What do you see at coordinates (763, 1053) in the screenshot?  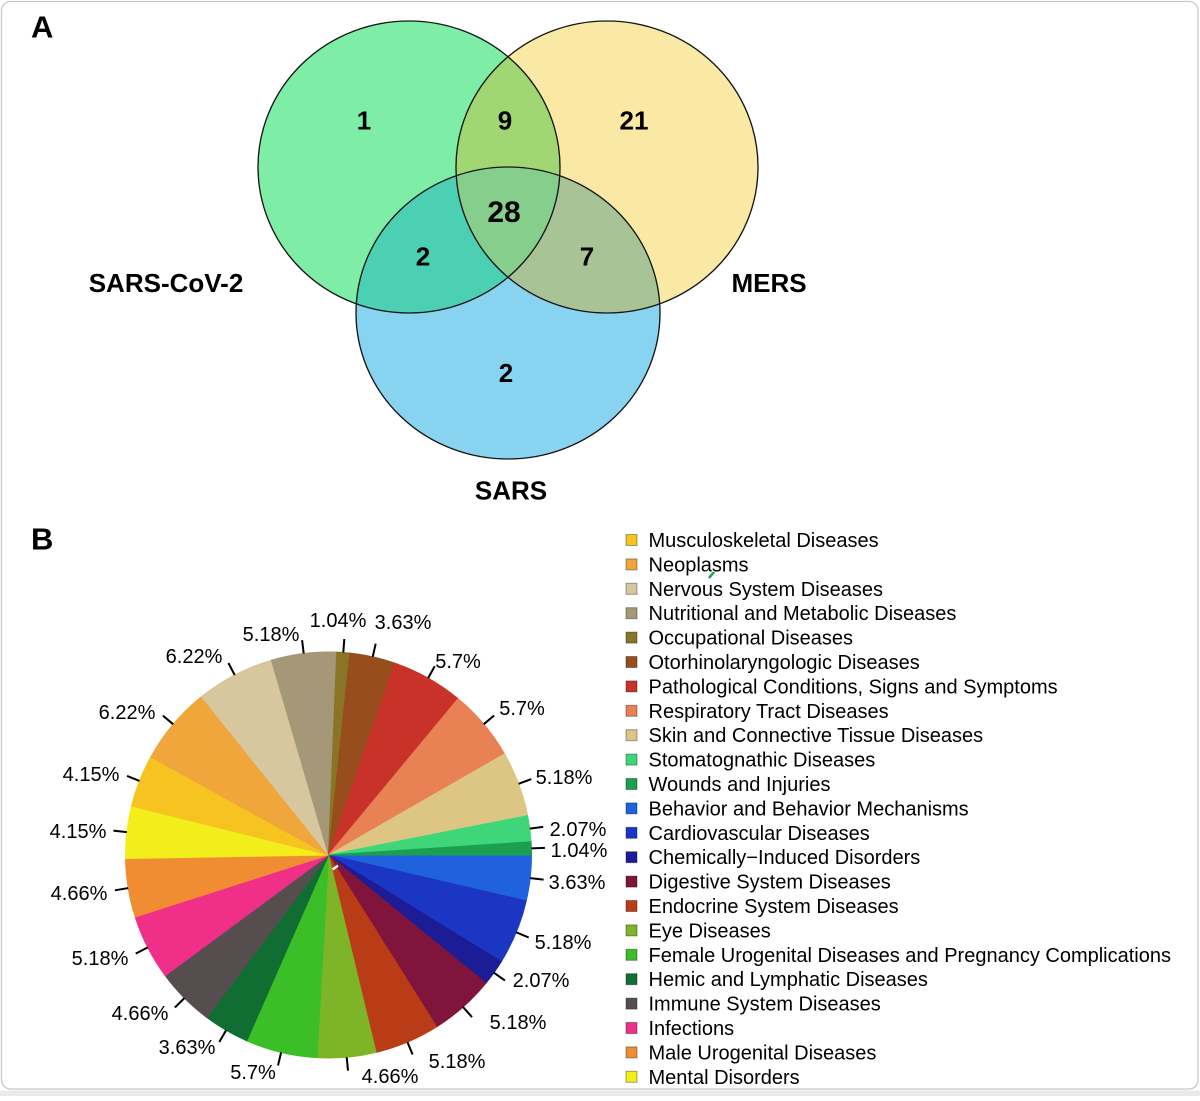 I see `svg-text: Male Urogenital Diseases` at bounding box center [763, 1053].